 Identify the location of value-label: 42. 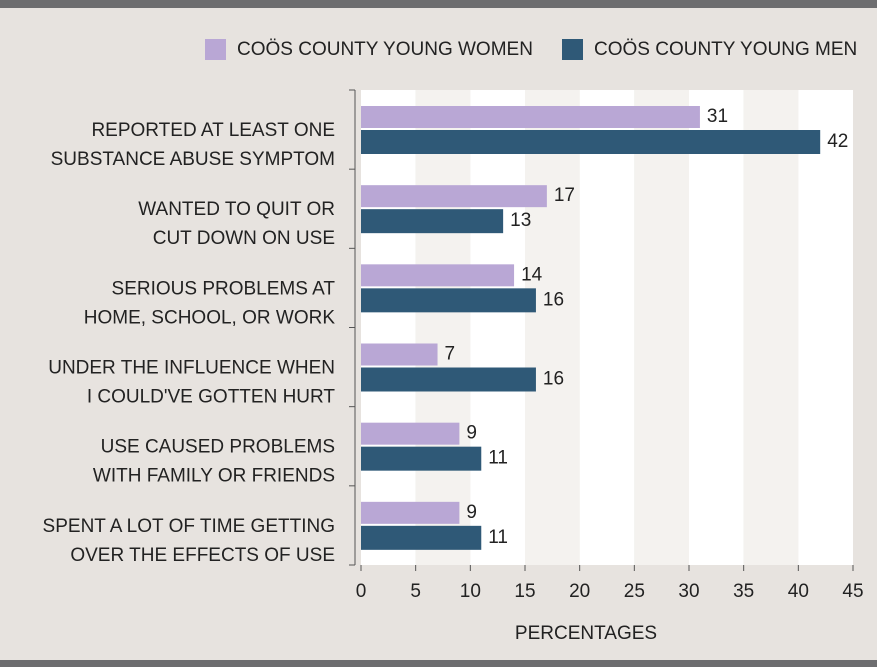
(837, 141).